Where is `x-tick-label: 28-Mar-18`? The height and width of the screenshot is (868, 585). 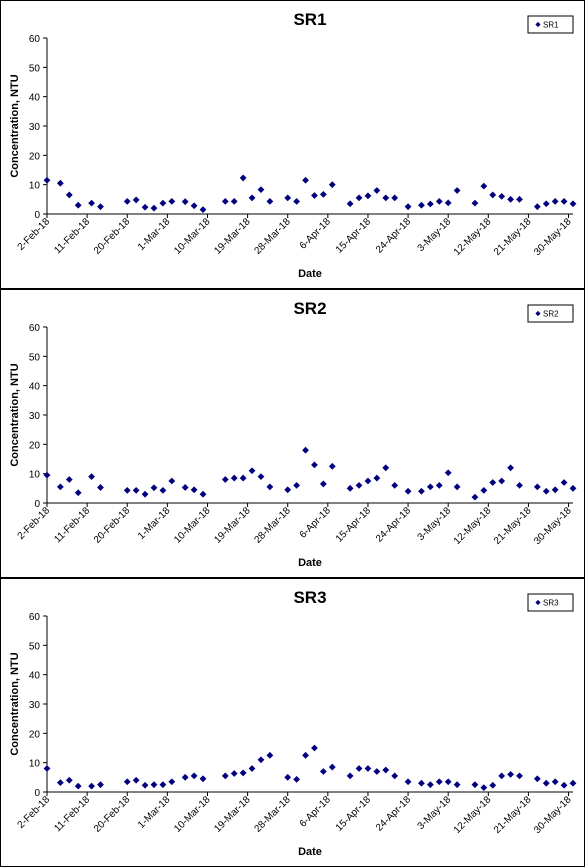 x-tick-label: 28-Mar-18 is located at coordinates (272, 236).